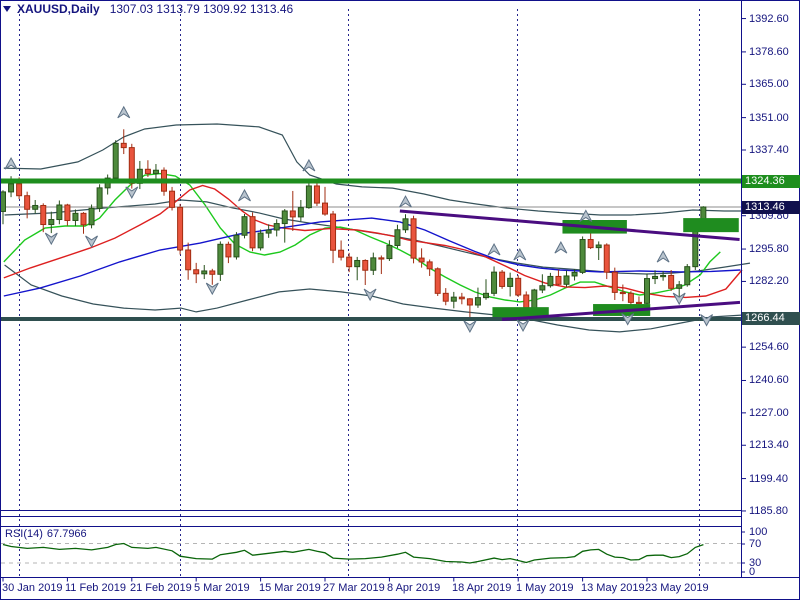 This screenshot has width=800, height=600. Describe the element at coordinates (376, 169) in the screenshot. I see `bollinger-upper-band` at that location.